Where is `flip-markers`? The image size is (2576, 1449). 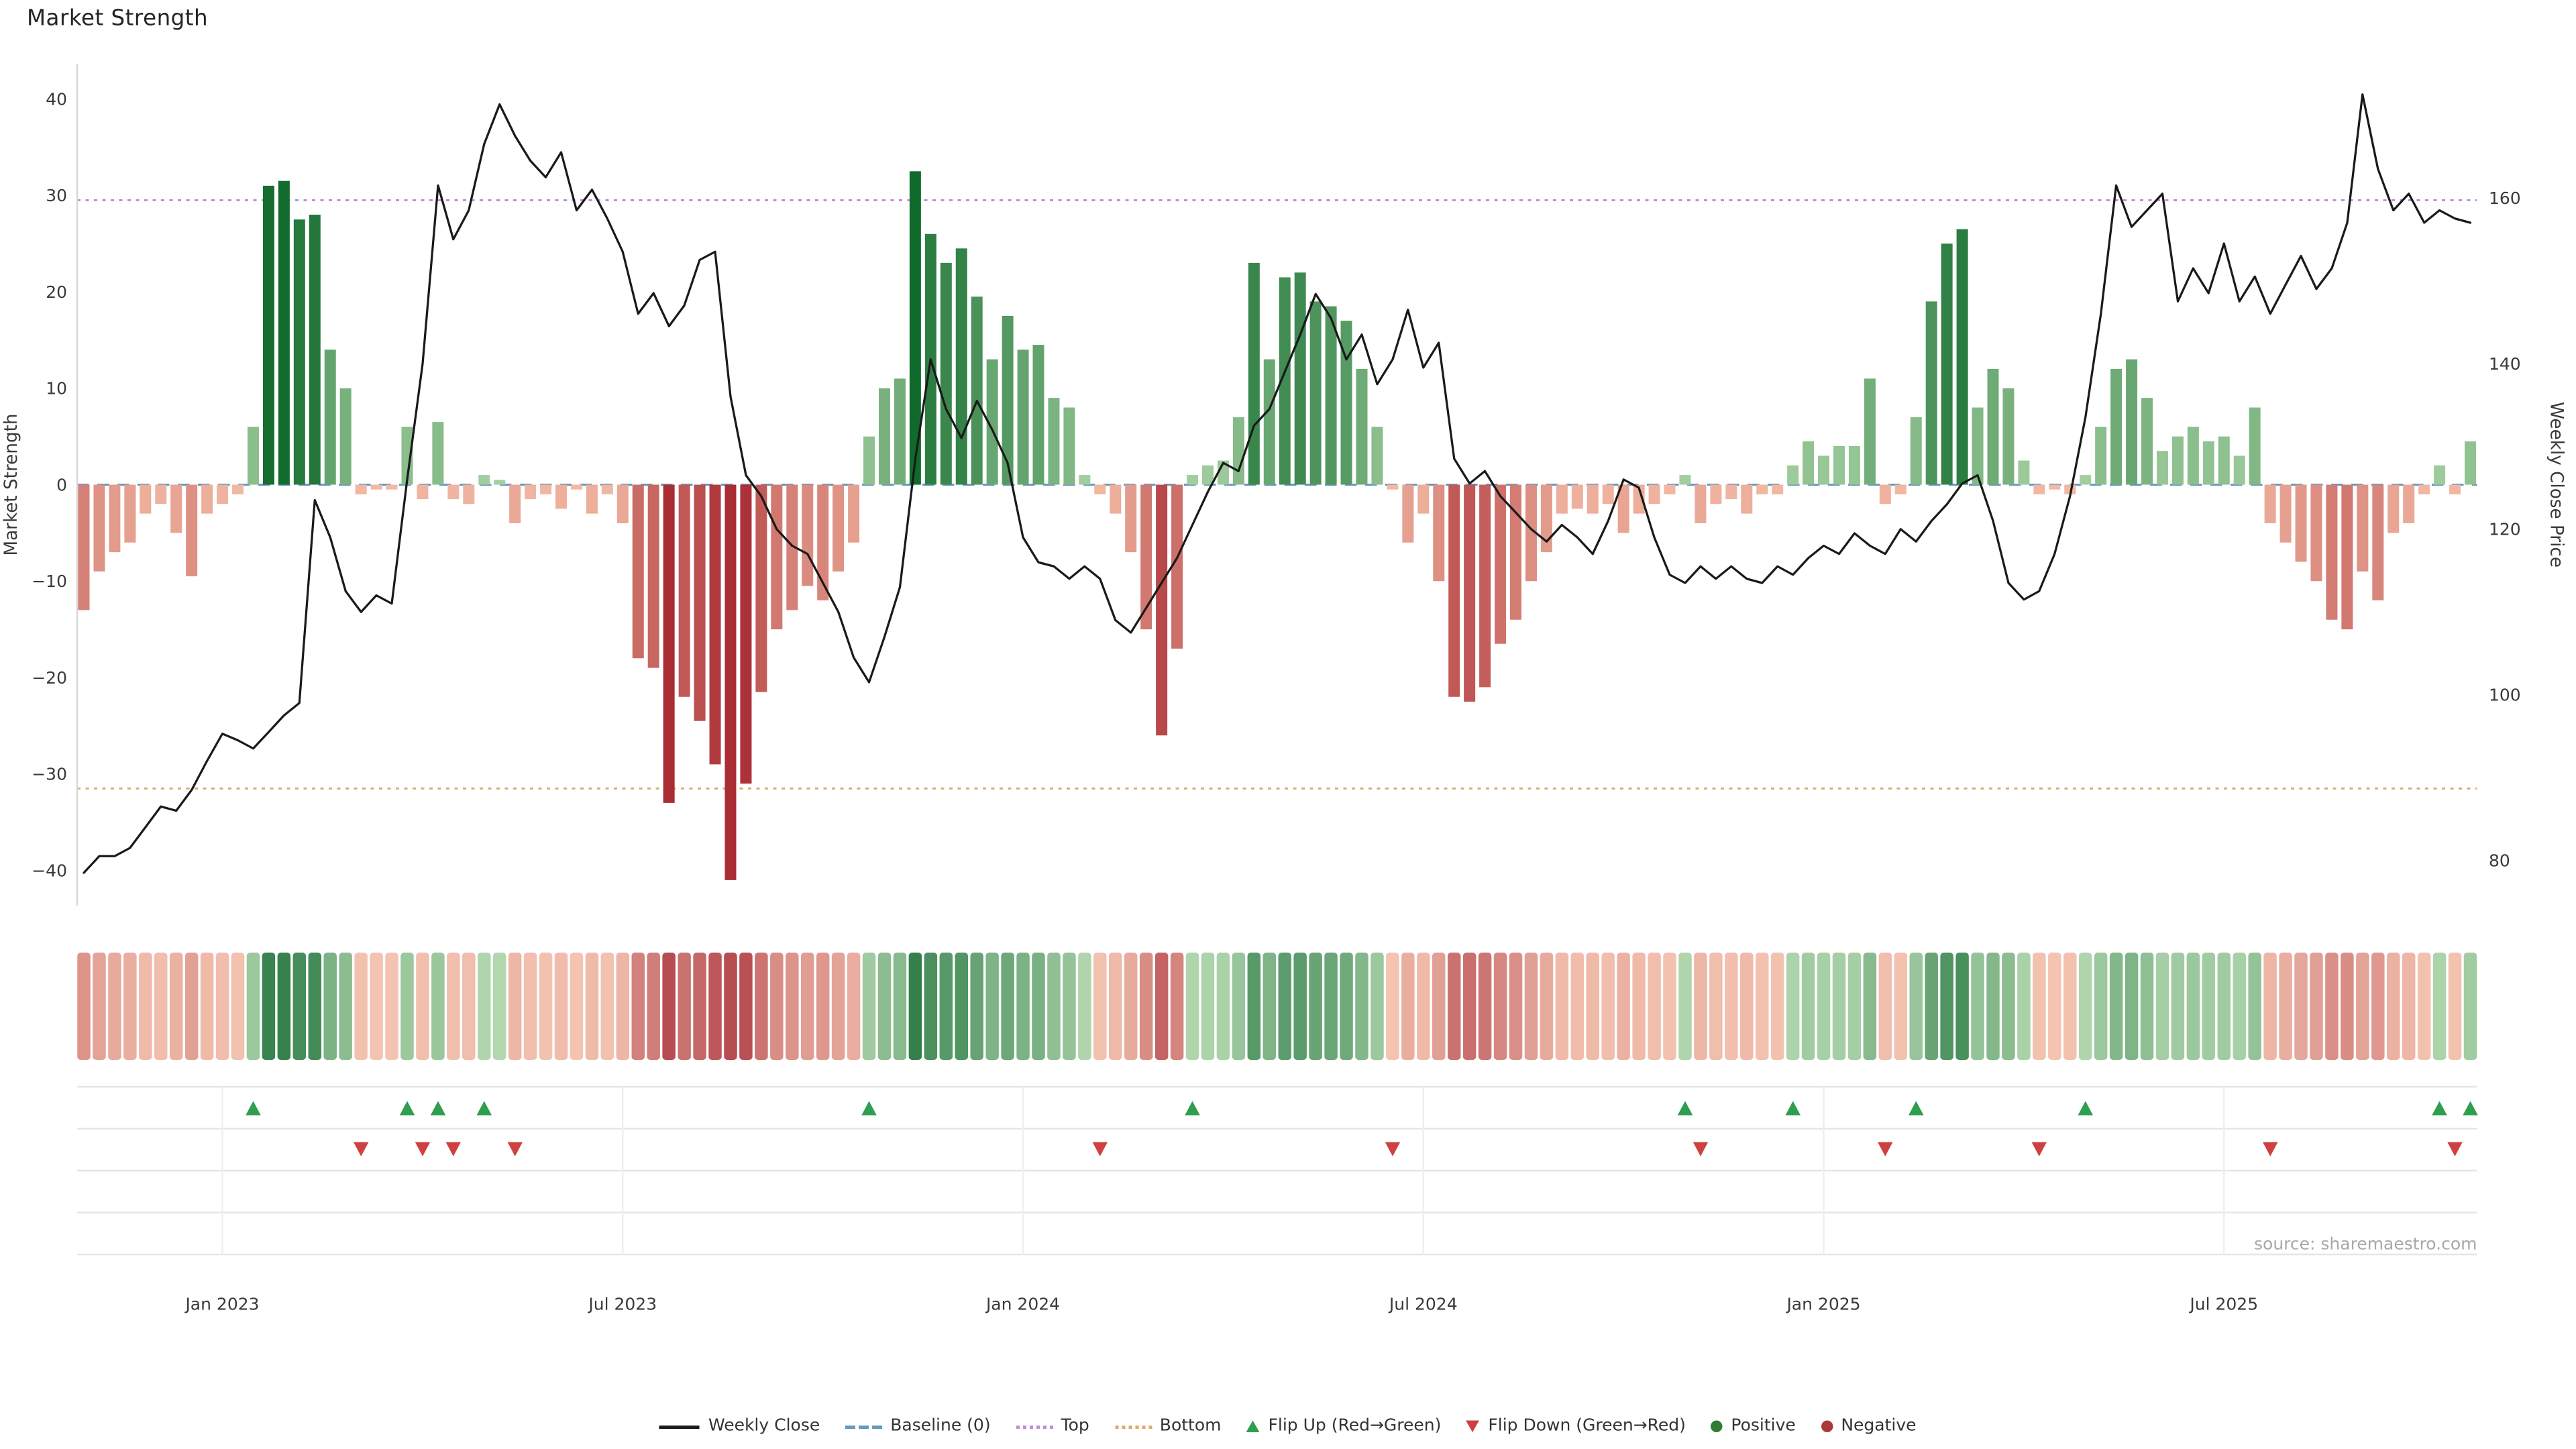
flip-markers is located at coordinates (1362, 1129).